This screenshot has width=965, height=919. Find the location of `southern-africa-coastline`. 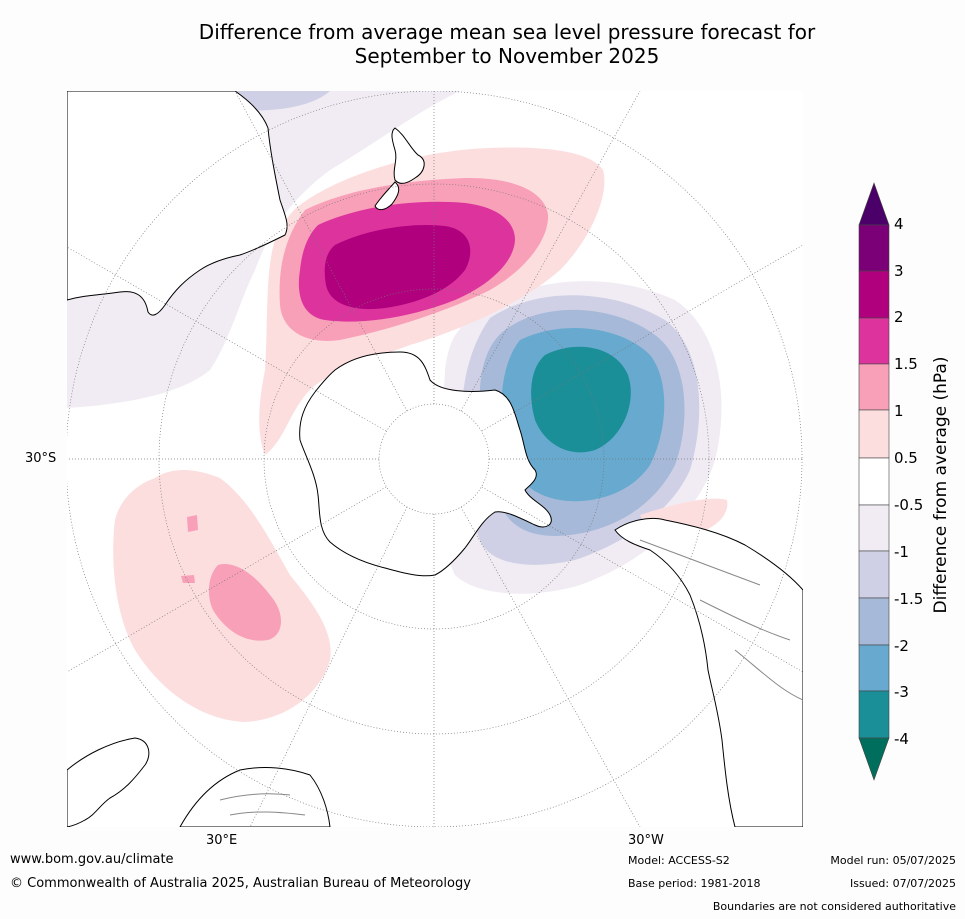

southern-africa-coastline is located at coordinates (255, 797).